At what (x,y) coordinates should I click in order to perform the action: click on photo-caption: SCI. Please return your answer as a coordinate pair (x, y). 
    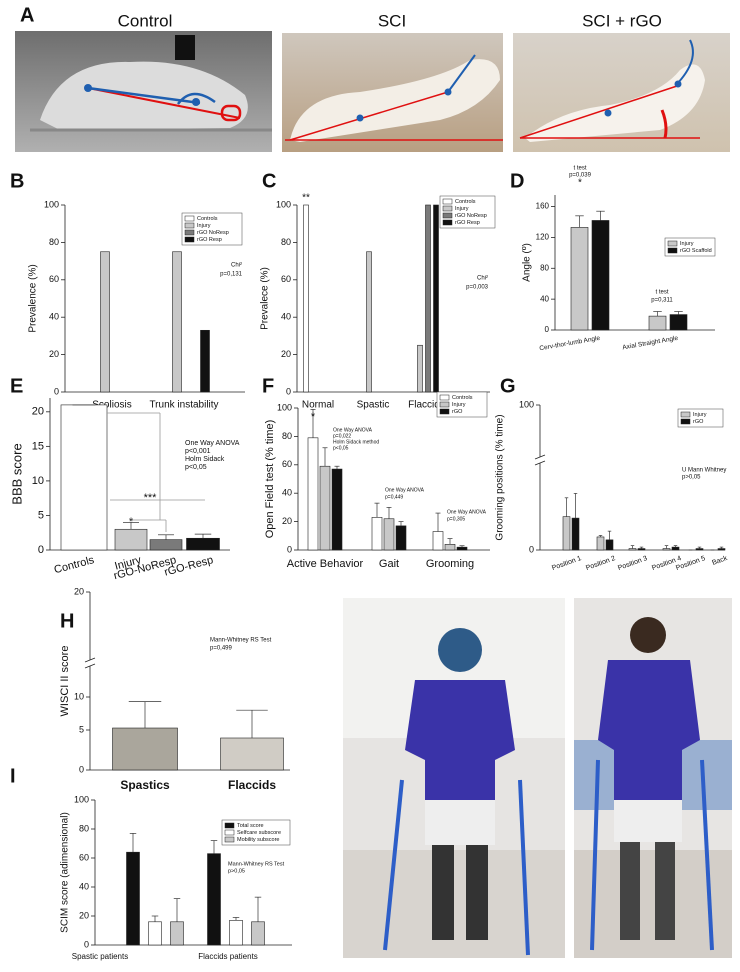
    Looking at the image, I should click on (392, 20).